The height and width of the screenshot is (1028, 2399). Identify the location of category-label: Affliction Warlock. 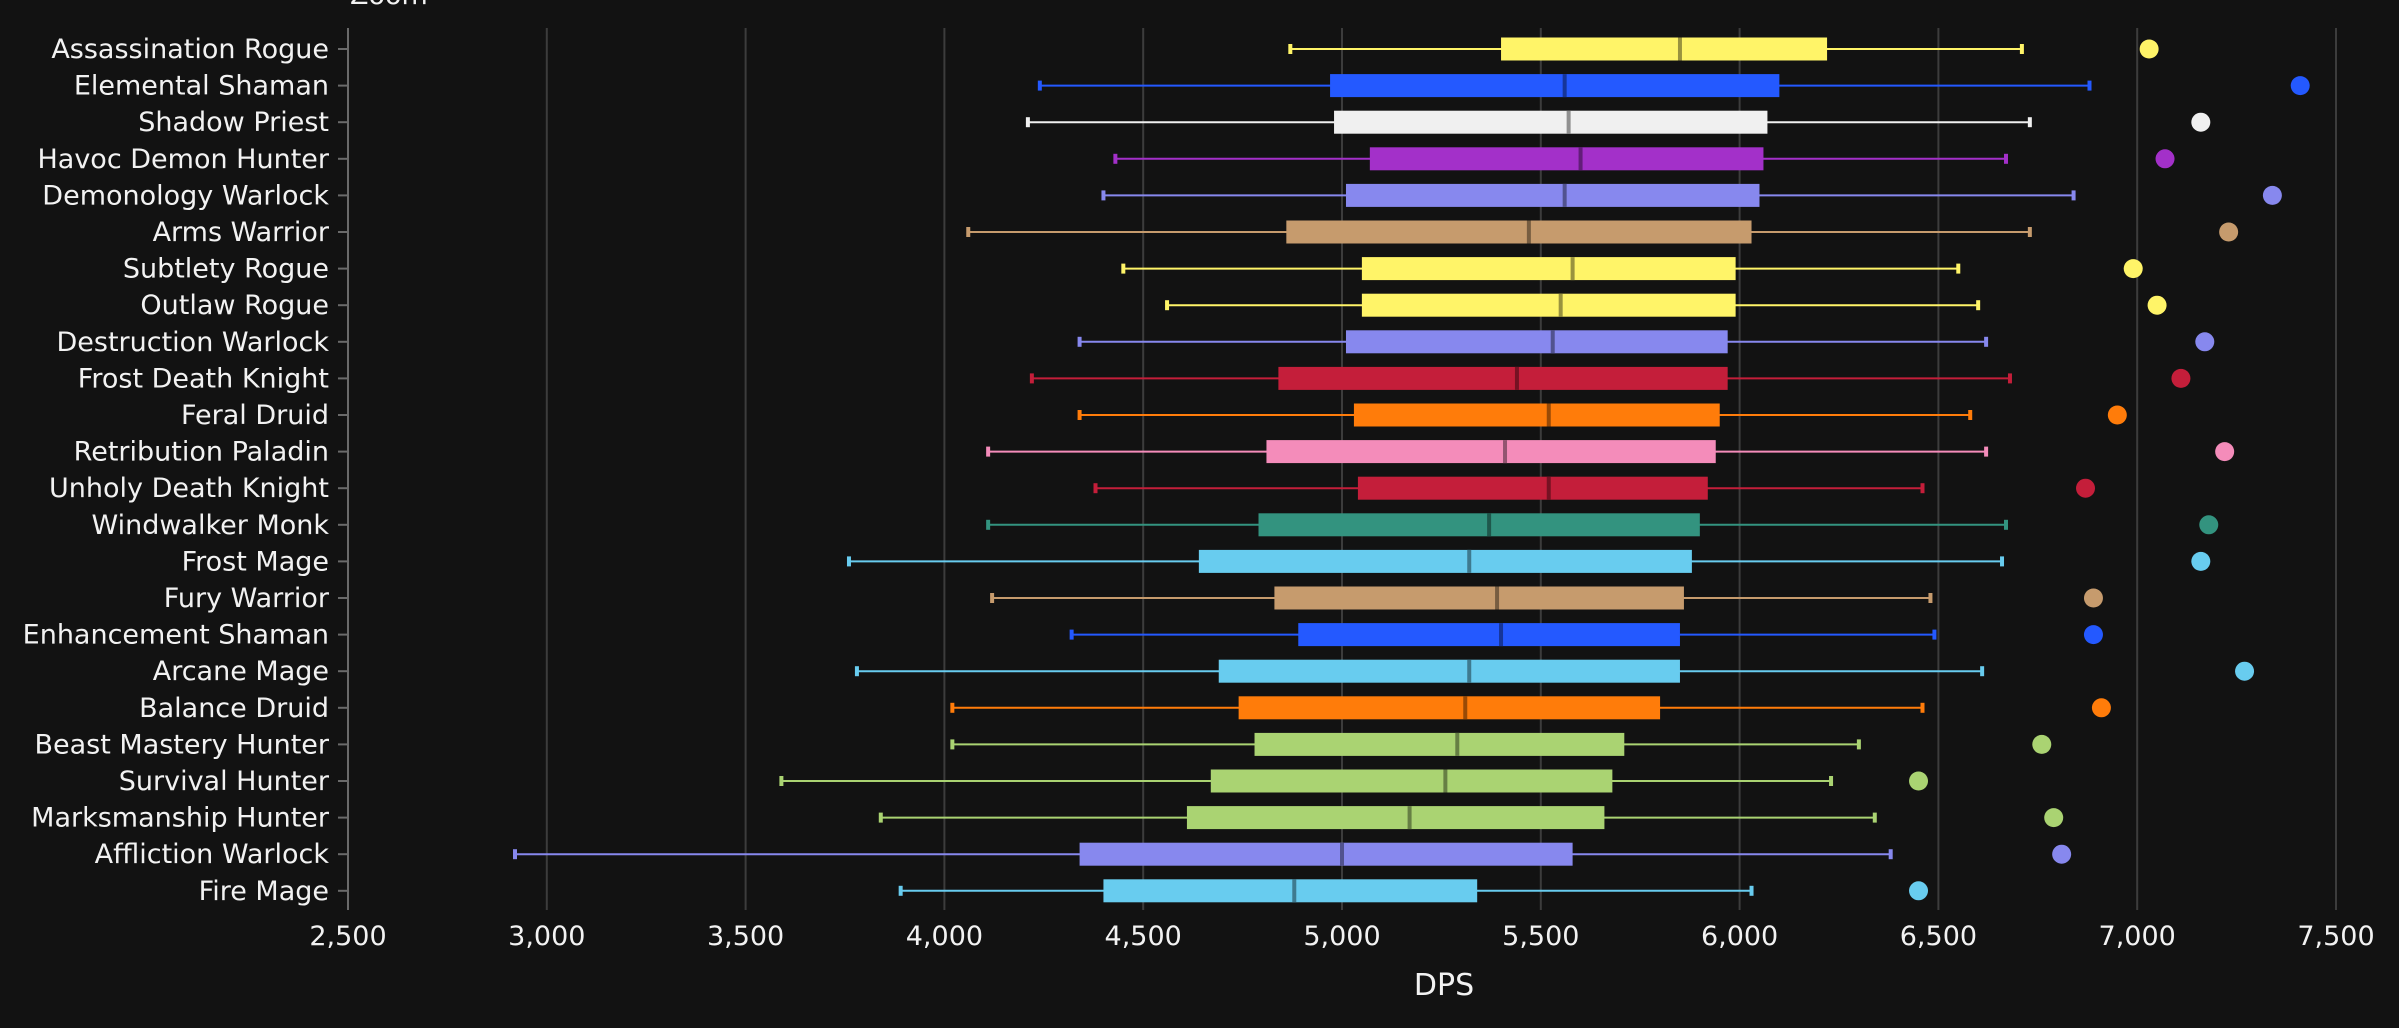
(212, 854).